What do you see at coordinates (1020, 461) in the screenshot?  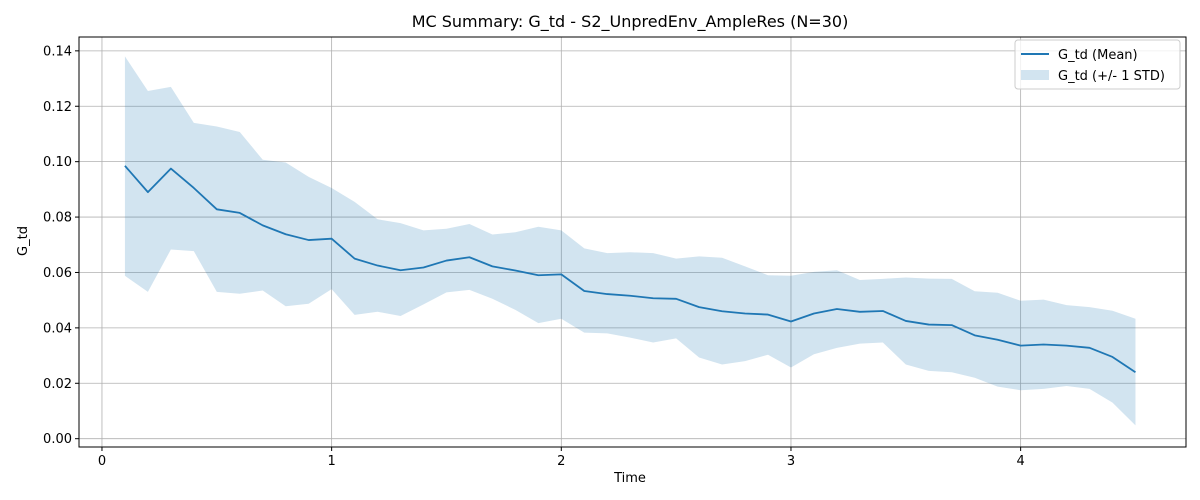 I see `x-tick-label: 4` at bounding box center [1020, 461].